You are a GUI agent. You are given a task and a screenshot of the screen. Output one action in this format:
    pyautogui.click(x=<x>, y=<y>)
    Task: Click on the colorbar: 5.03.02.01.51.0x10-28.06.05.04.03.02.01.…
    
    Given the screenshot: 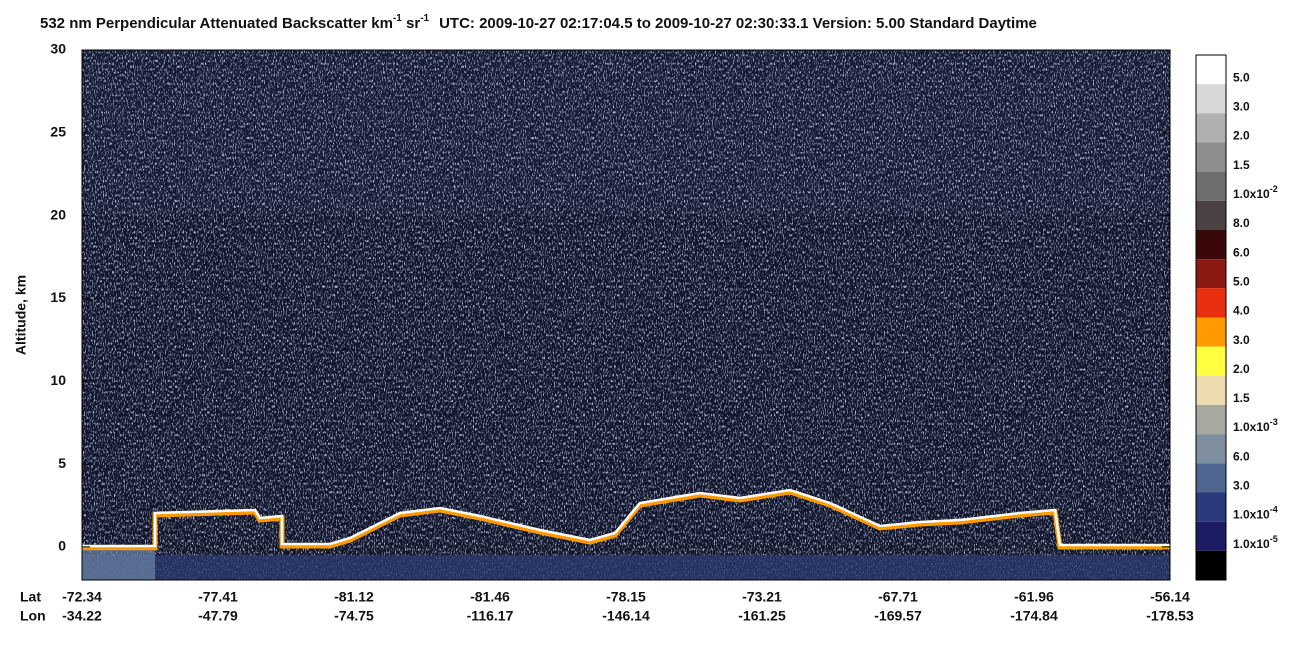 What is the action you would take?
    pyautogui.click(x=1236, y=317)
    